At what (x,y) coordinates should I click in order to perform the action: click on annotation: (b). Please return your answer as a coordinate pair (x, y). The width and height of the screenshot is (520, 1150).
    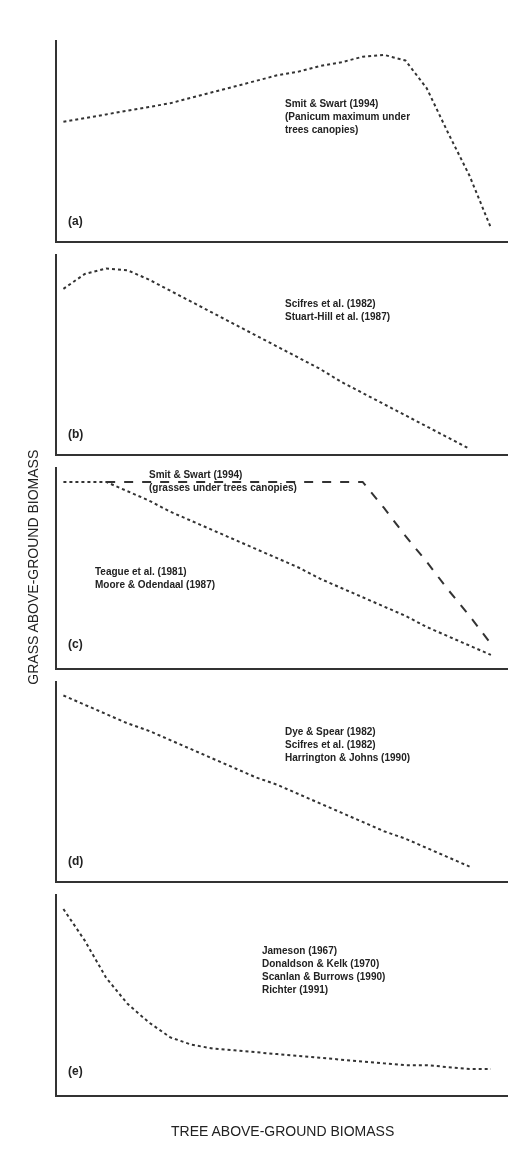
    Looking at the image, I should click on (76, 434).